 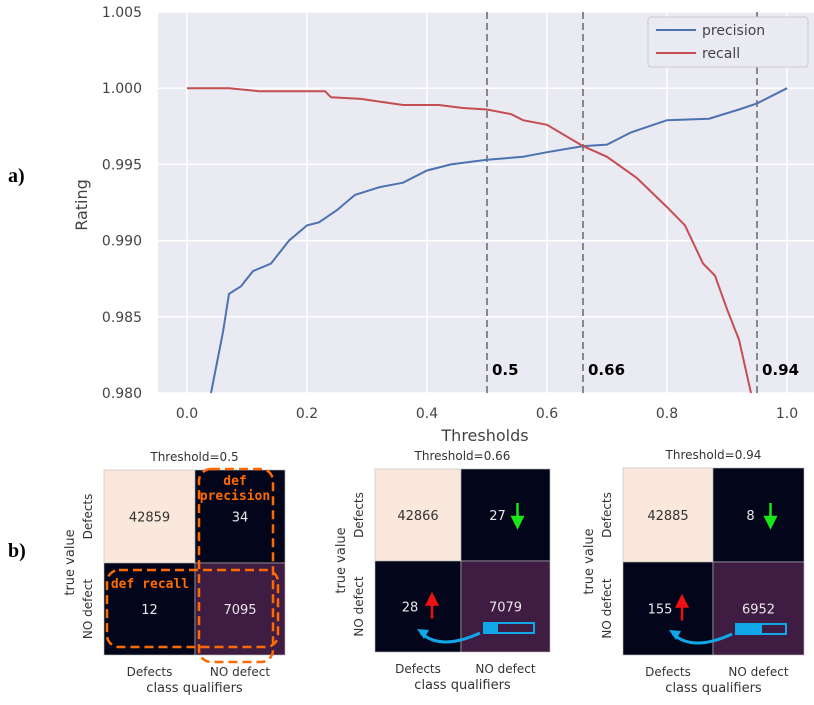 I want to click on y-tick-label: 0.990, so click(x=122, y=242).